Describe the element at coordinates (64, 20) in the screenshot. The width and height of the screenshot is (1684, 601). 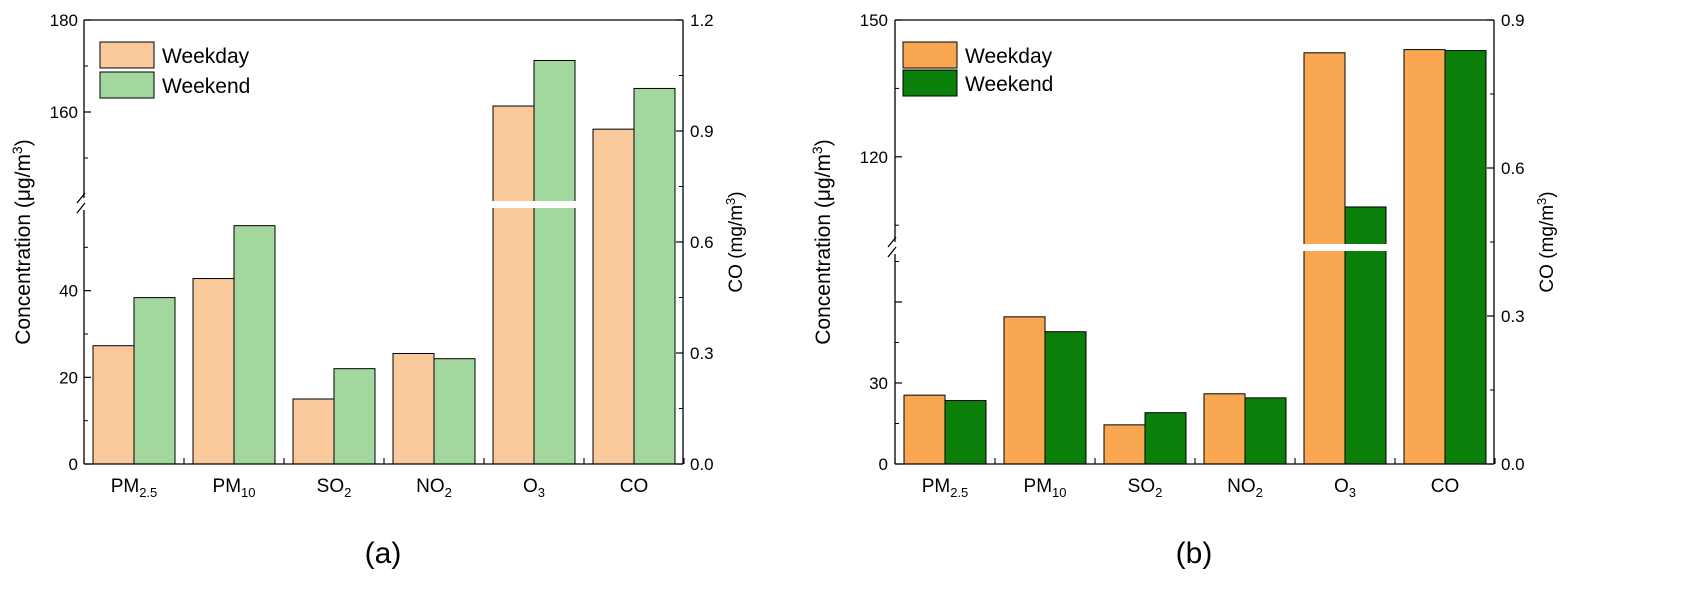
I see `left-tick-label: 180` at that location.